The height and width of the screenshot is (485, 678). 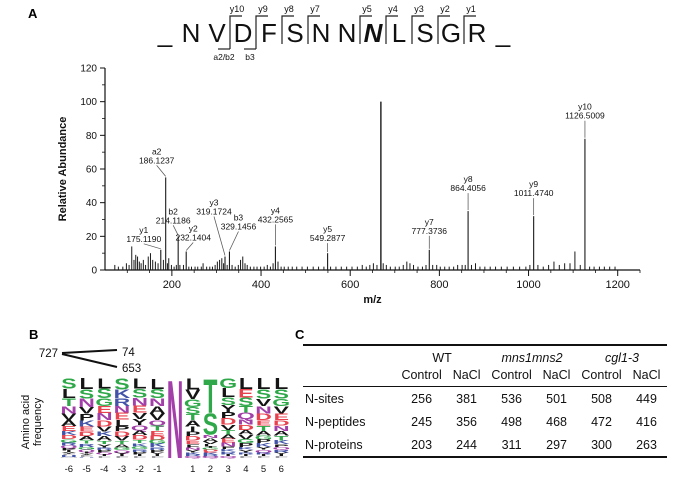 What do you see at coordinates (601, 445) in the screenshot?
I see `table-value-cell: 300` at bounding box center [601, 445].